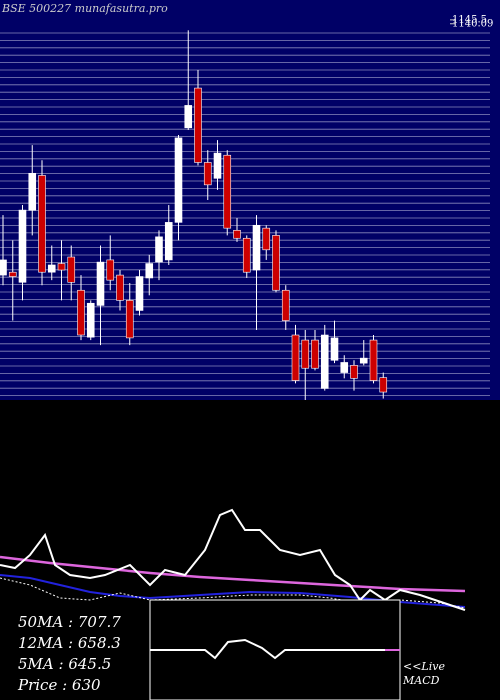  What do you see at coordinates (267, 649) in the screenshot?
I see `macd-line` at bounding box center [267, 649].